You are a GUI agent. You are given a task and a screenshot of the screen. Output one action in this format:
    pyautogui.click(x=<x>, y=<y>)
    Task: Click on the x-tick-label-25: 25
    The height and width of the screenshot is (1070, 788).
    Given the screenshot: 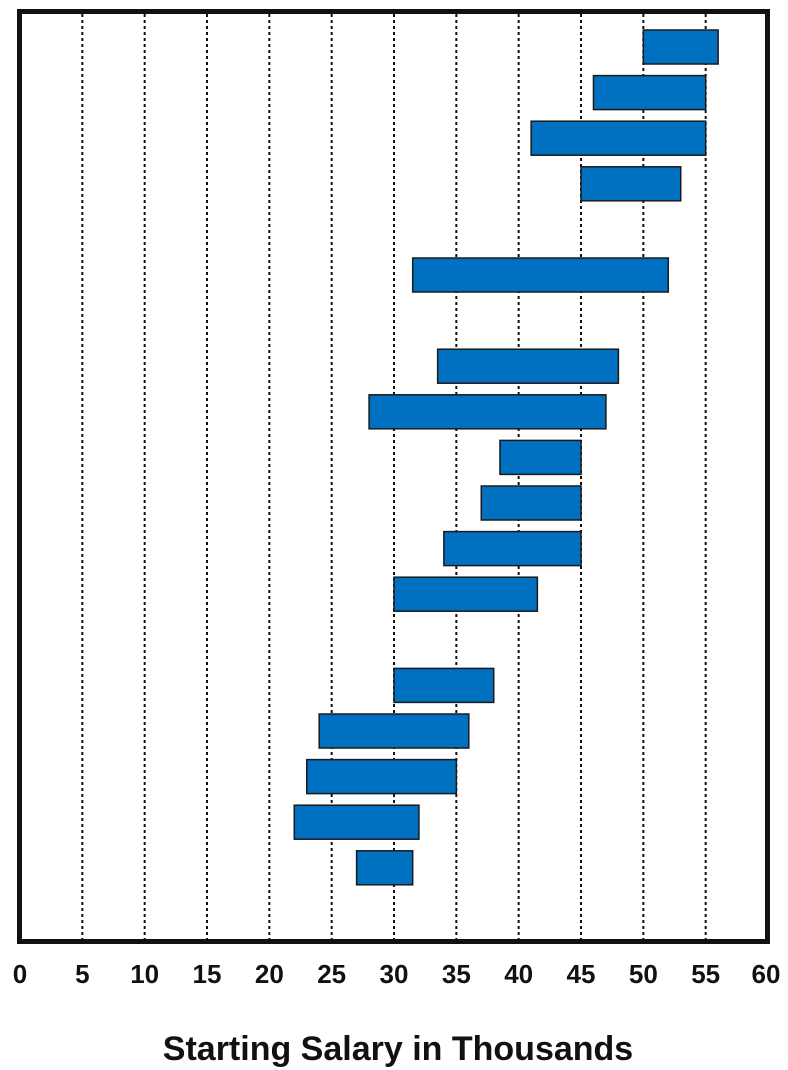 What is the action you would take?
    pyautogui.click(x=331, y=974)
    